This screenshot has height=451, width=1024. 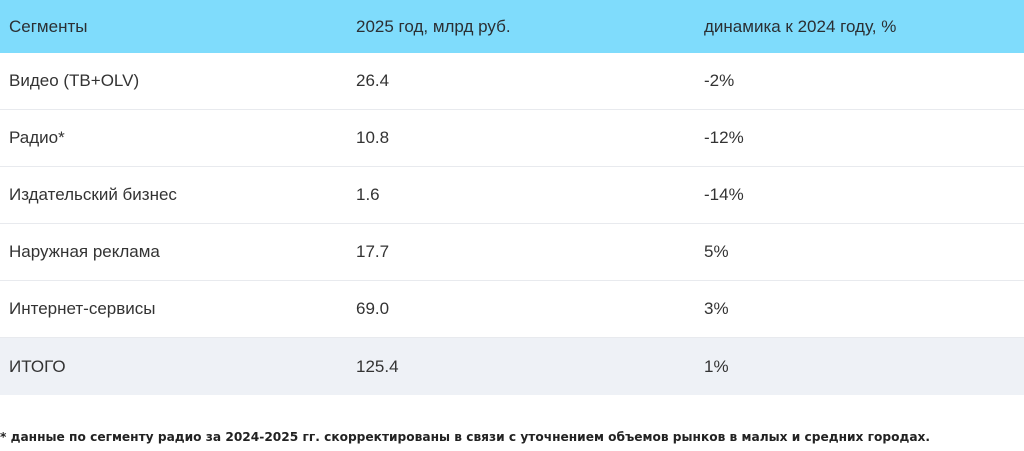 What do you see at coordinates (716, 366) in the screenshot?
I see `total-dynamics: 1%` at bounding box center [716, 366].